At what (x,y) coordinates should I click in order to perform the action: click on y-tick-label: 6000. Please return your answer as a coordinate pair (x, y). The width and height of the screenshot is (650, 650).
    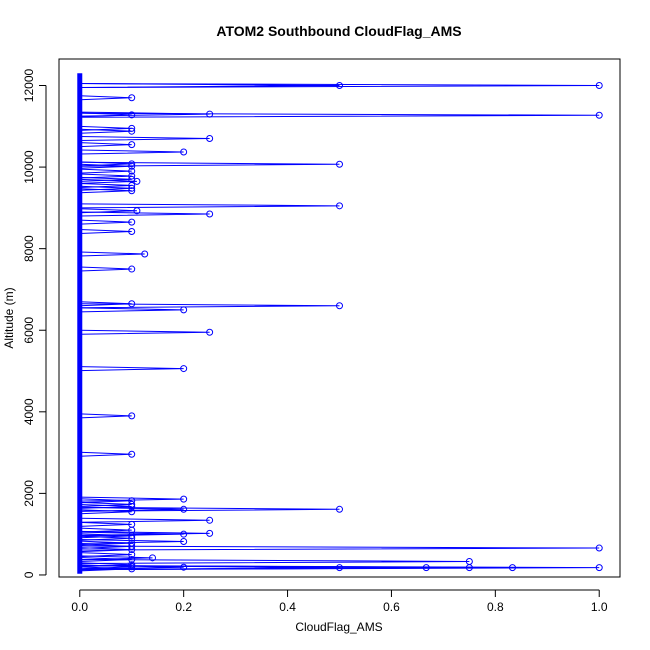
    Looking at the image, I should click on (29, 330).